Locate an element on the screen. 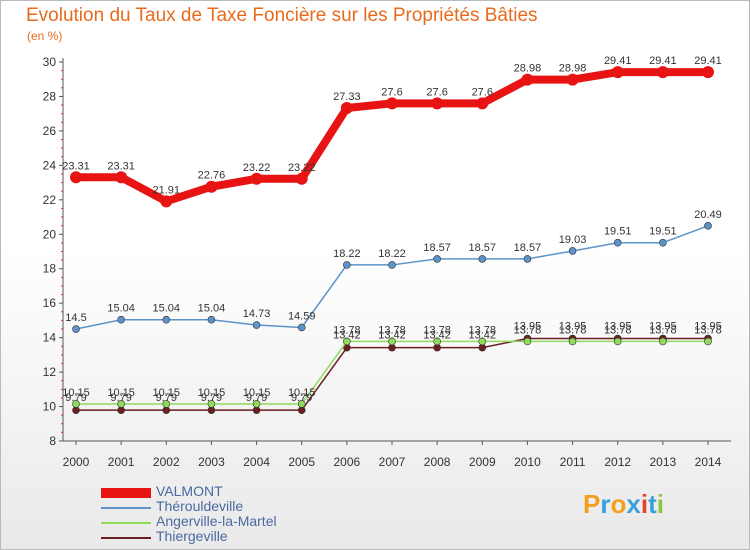 This screenshot has width=750, height=550. data-label-VALMONT: 23.22 is located at coordinates (257, 168).